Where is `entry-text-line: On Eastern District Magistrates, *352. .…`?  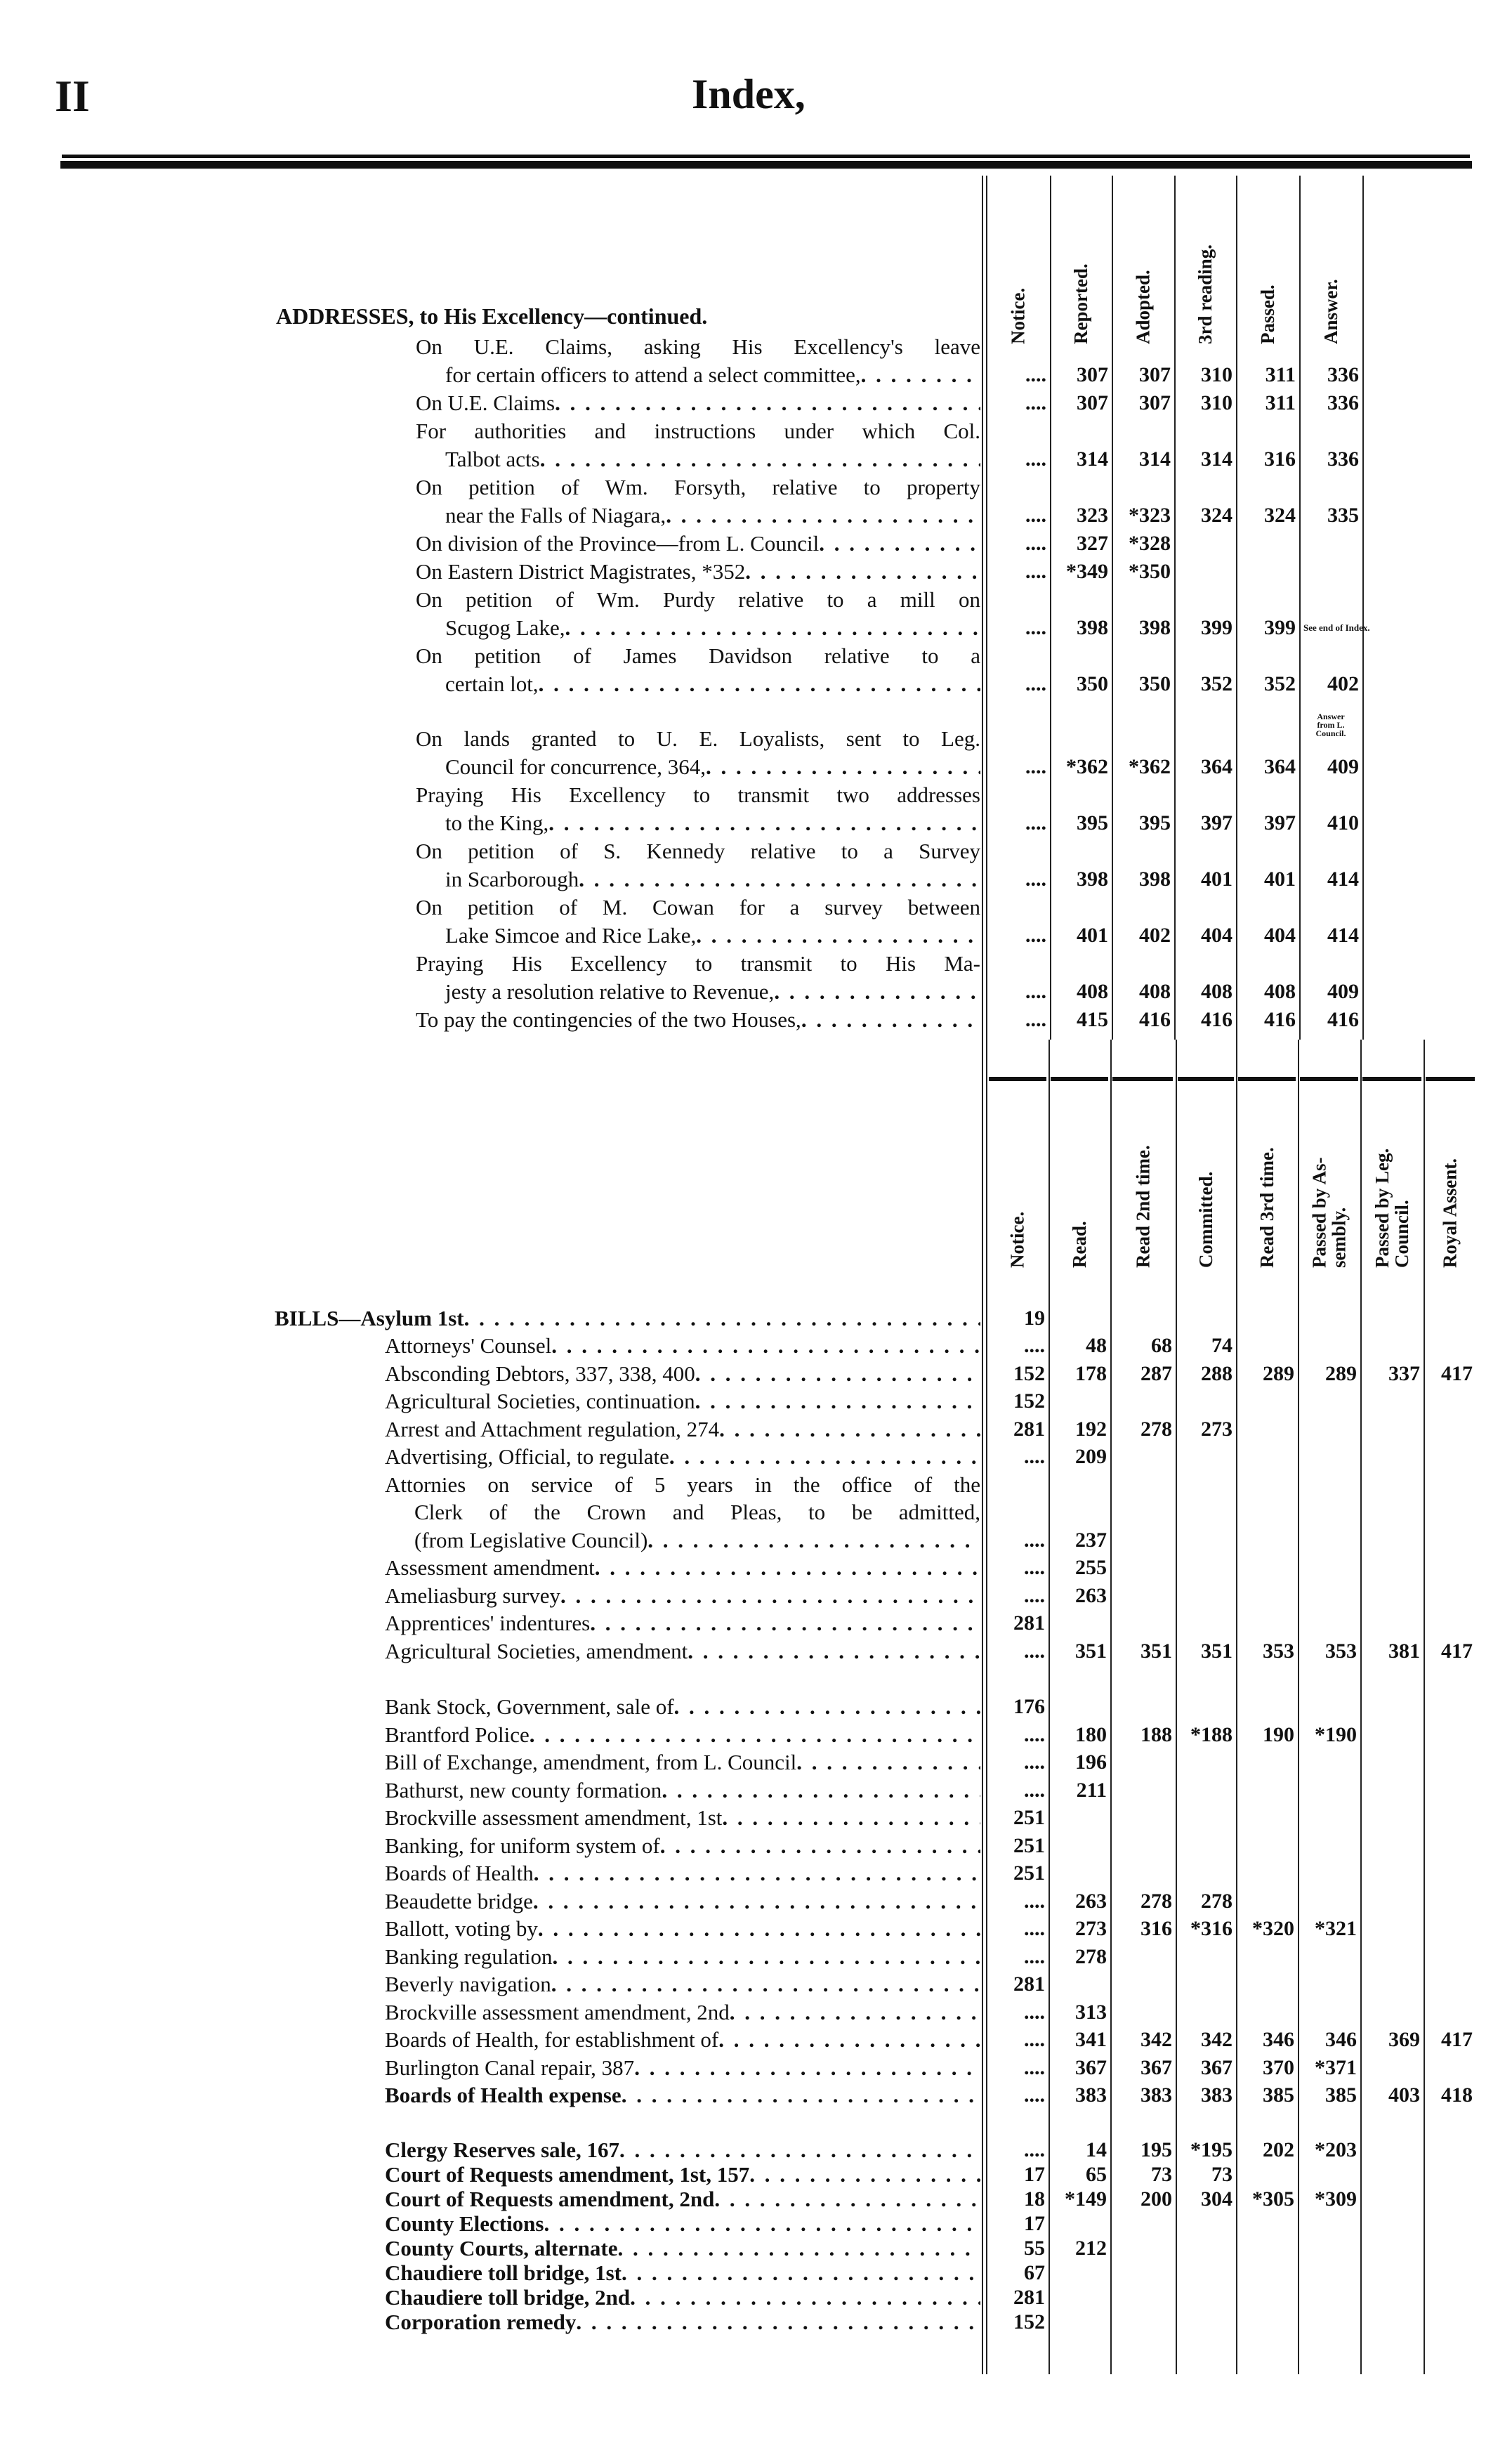 entry-text-line: On Eastern District Magistrates, *352. .… is located at coordinates (698, 572).